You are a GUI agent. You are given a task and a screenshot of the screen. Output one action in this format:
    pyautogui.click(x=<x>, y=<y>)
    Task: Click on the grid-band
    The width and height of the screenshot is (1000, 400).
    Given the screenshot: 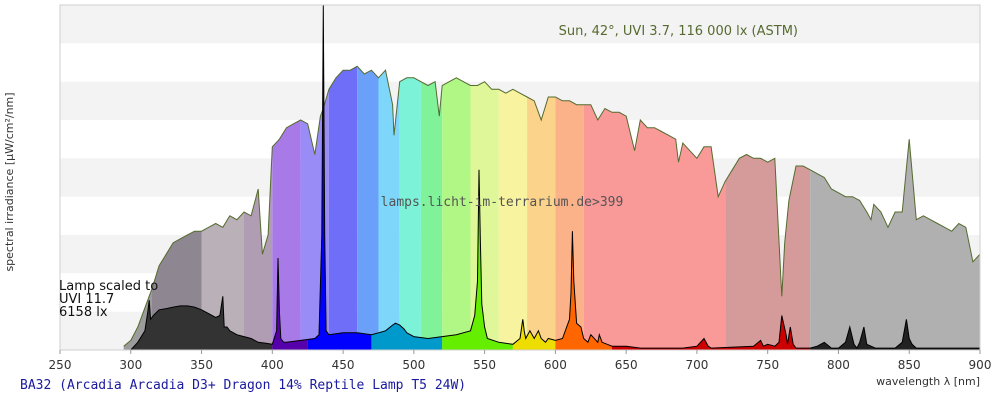 What is the action you would take?
    pyautogui.click(x=520, y=24)
    